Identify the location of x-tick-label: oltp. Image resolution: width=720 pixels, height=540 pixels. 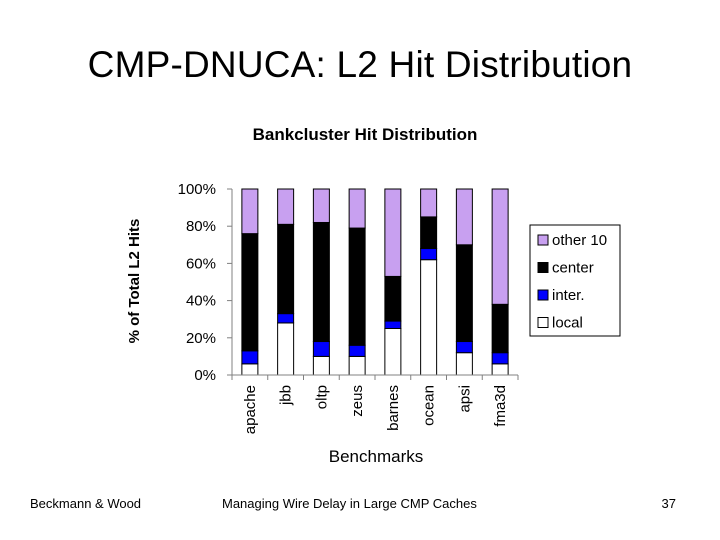
(321, 397).